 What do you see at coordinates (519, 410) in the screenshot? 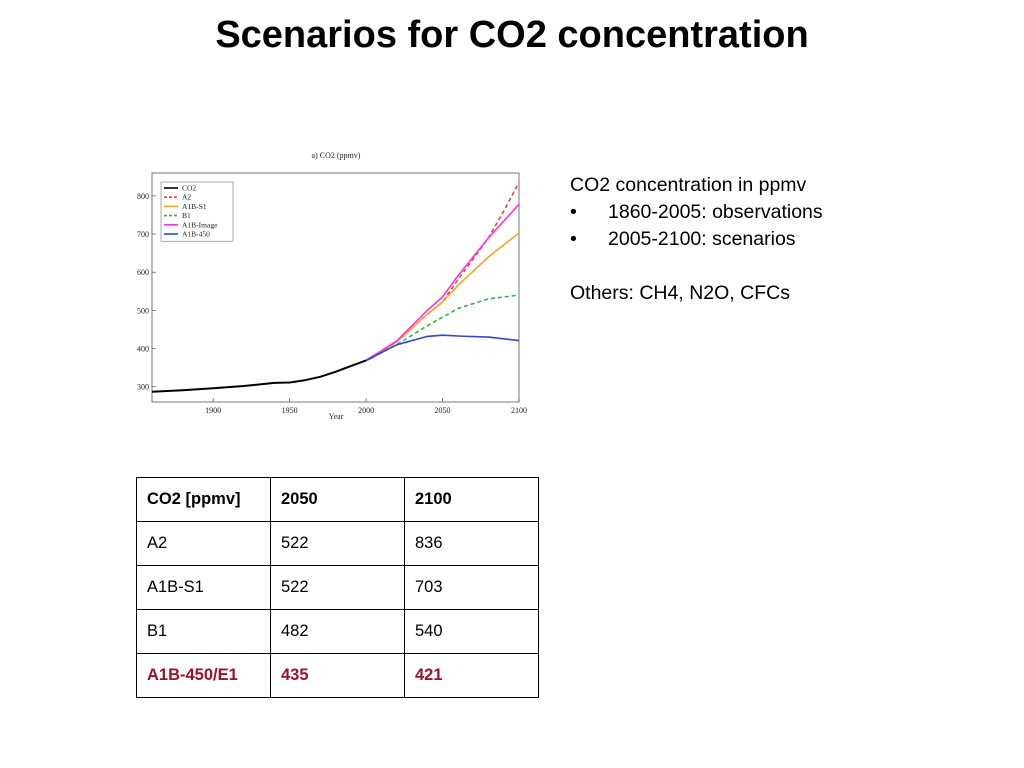
I see `x-tick-label: 2100` at bounding box center [519, 410].